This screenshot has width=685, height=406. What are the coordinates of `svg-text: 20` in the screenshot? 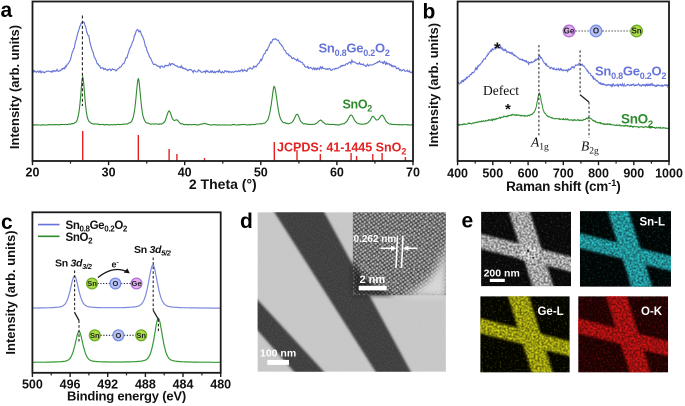 It's located at (33, 173).